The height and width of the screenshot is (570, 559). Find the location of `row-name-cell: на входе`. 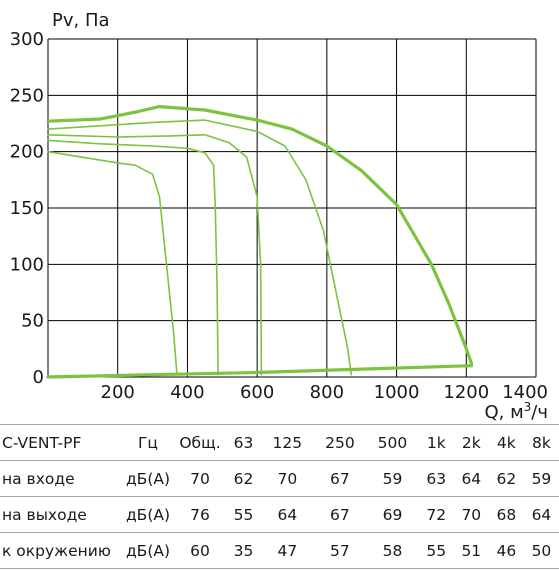

row-name-cell: на входе is located at coordinates (38, 478).